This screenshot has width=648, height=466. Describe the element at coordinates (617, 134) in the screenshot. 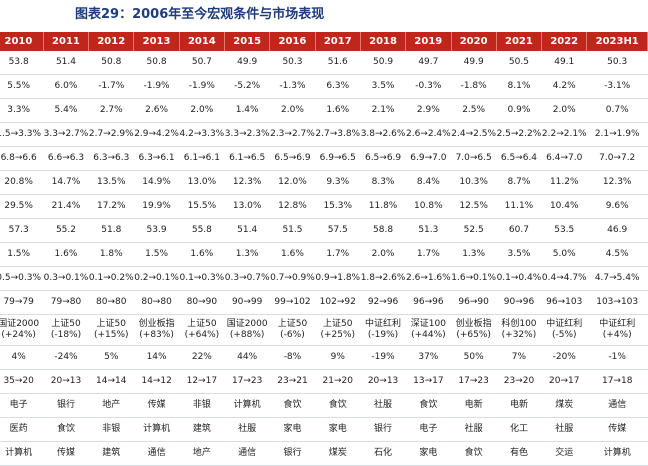

I see `table-cell: 2.1→1.9%` at that location.